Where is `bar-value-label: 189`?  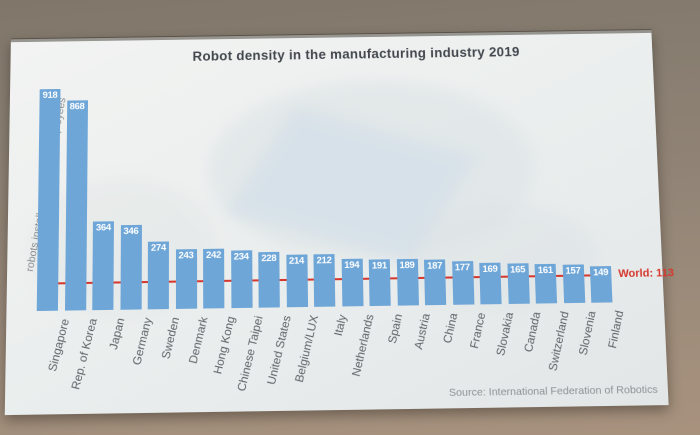
bar-value-label: 189 is located at coordinates (407, 265).